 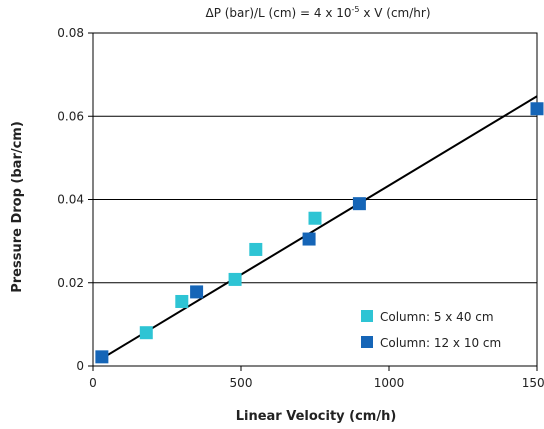 What do you see at coordinates (316, 416) in the screenshot?
I see `x-axis-label: Linear Velocity (cm/h)` at bounding box center [316, 416].